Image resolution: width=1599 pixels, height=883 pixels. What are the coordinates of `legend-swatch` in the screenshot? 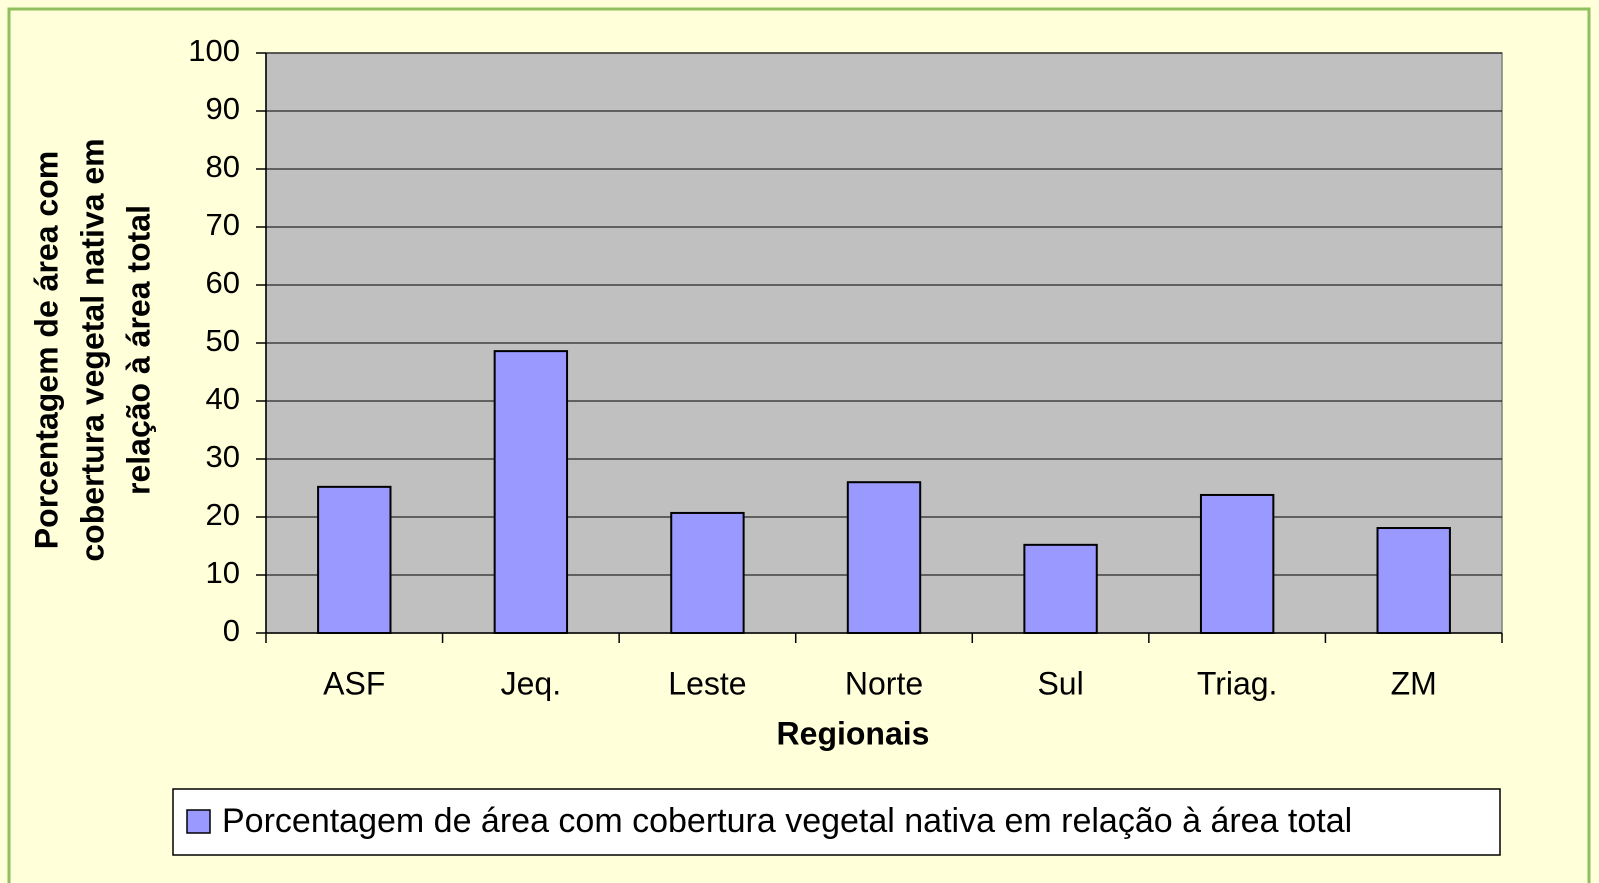 It's located at (198, 821).